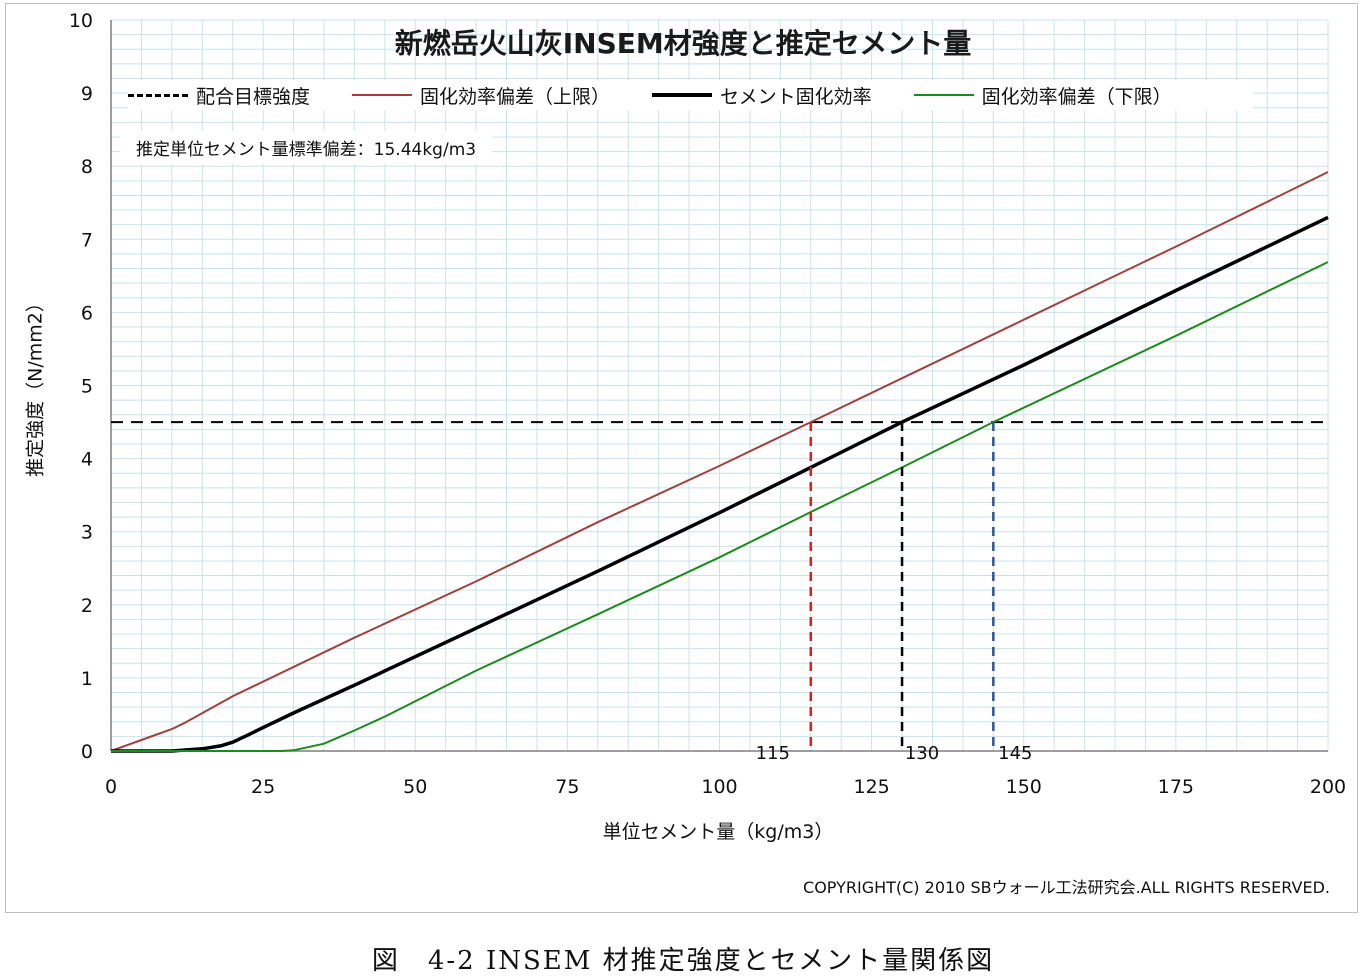 This screenshot has width=1366, height=977. I want to click on legend-label-main: セメント固化効率, so click(796, 96).